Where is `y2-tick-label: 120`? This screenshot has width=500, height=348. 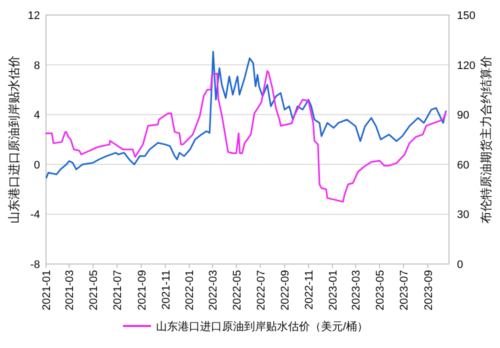
y2-tick-label: 120 is located at coordinates (466, 66).